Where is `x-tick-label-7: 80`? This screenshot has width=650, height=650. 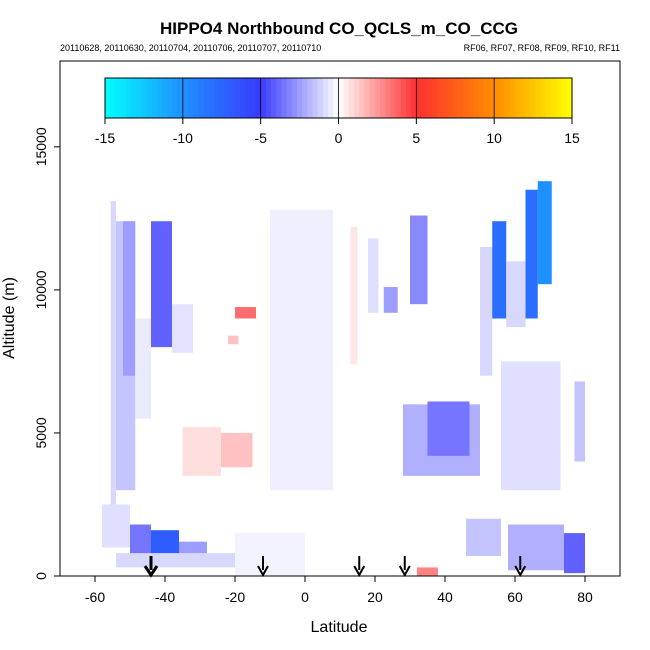 x-tick-label-7: 80 is located at coordinates (585, 597).